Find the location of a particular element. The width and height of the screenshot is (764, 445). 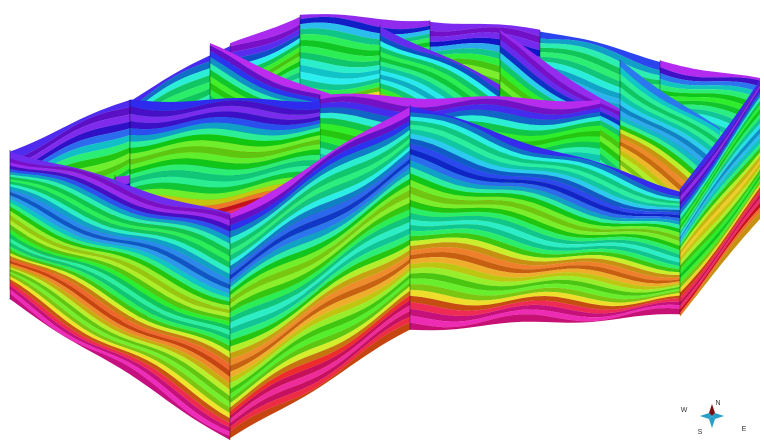

compass-west: W is located at coordinates (684, 410).